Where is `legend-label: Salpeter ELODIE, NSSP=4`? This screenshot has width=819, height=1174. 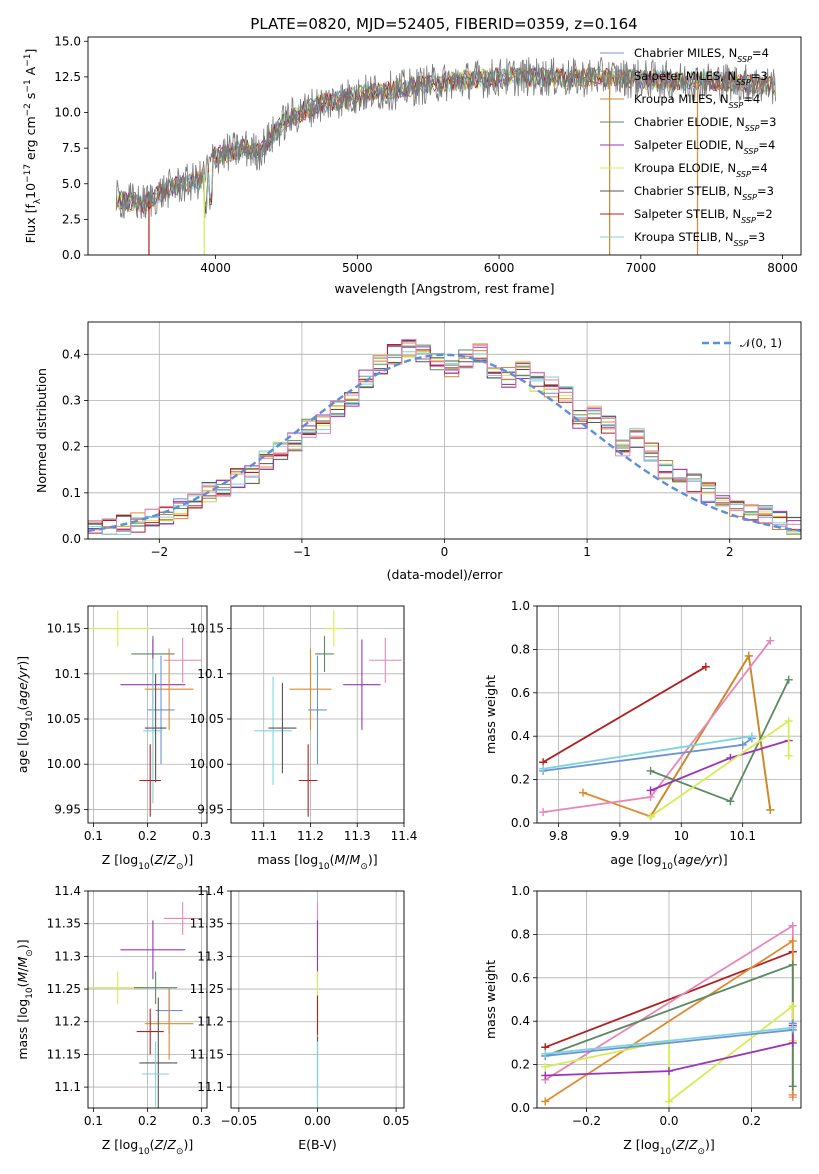 legend-label: Salpeter ELODIE, NSSP=4 is located at coordinates (704, 147).